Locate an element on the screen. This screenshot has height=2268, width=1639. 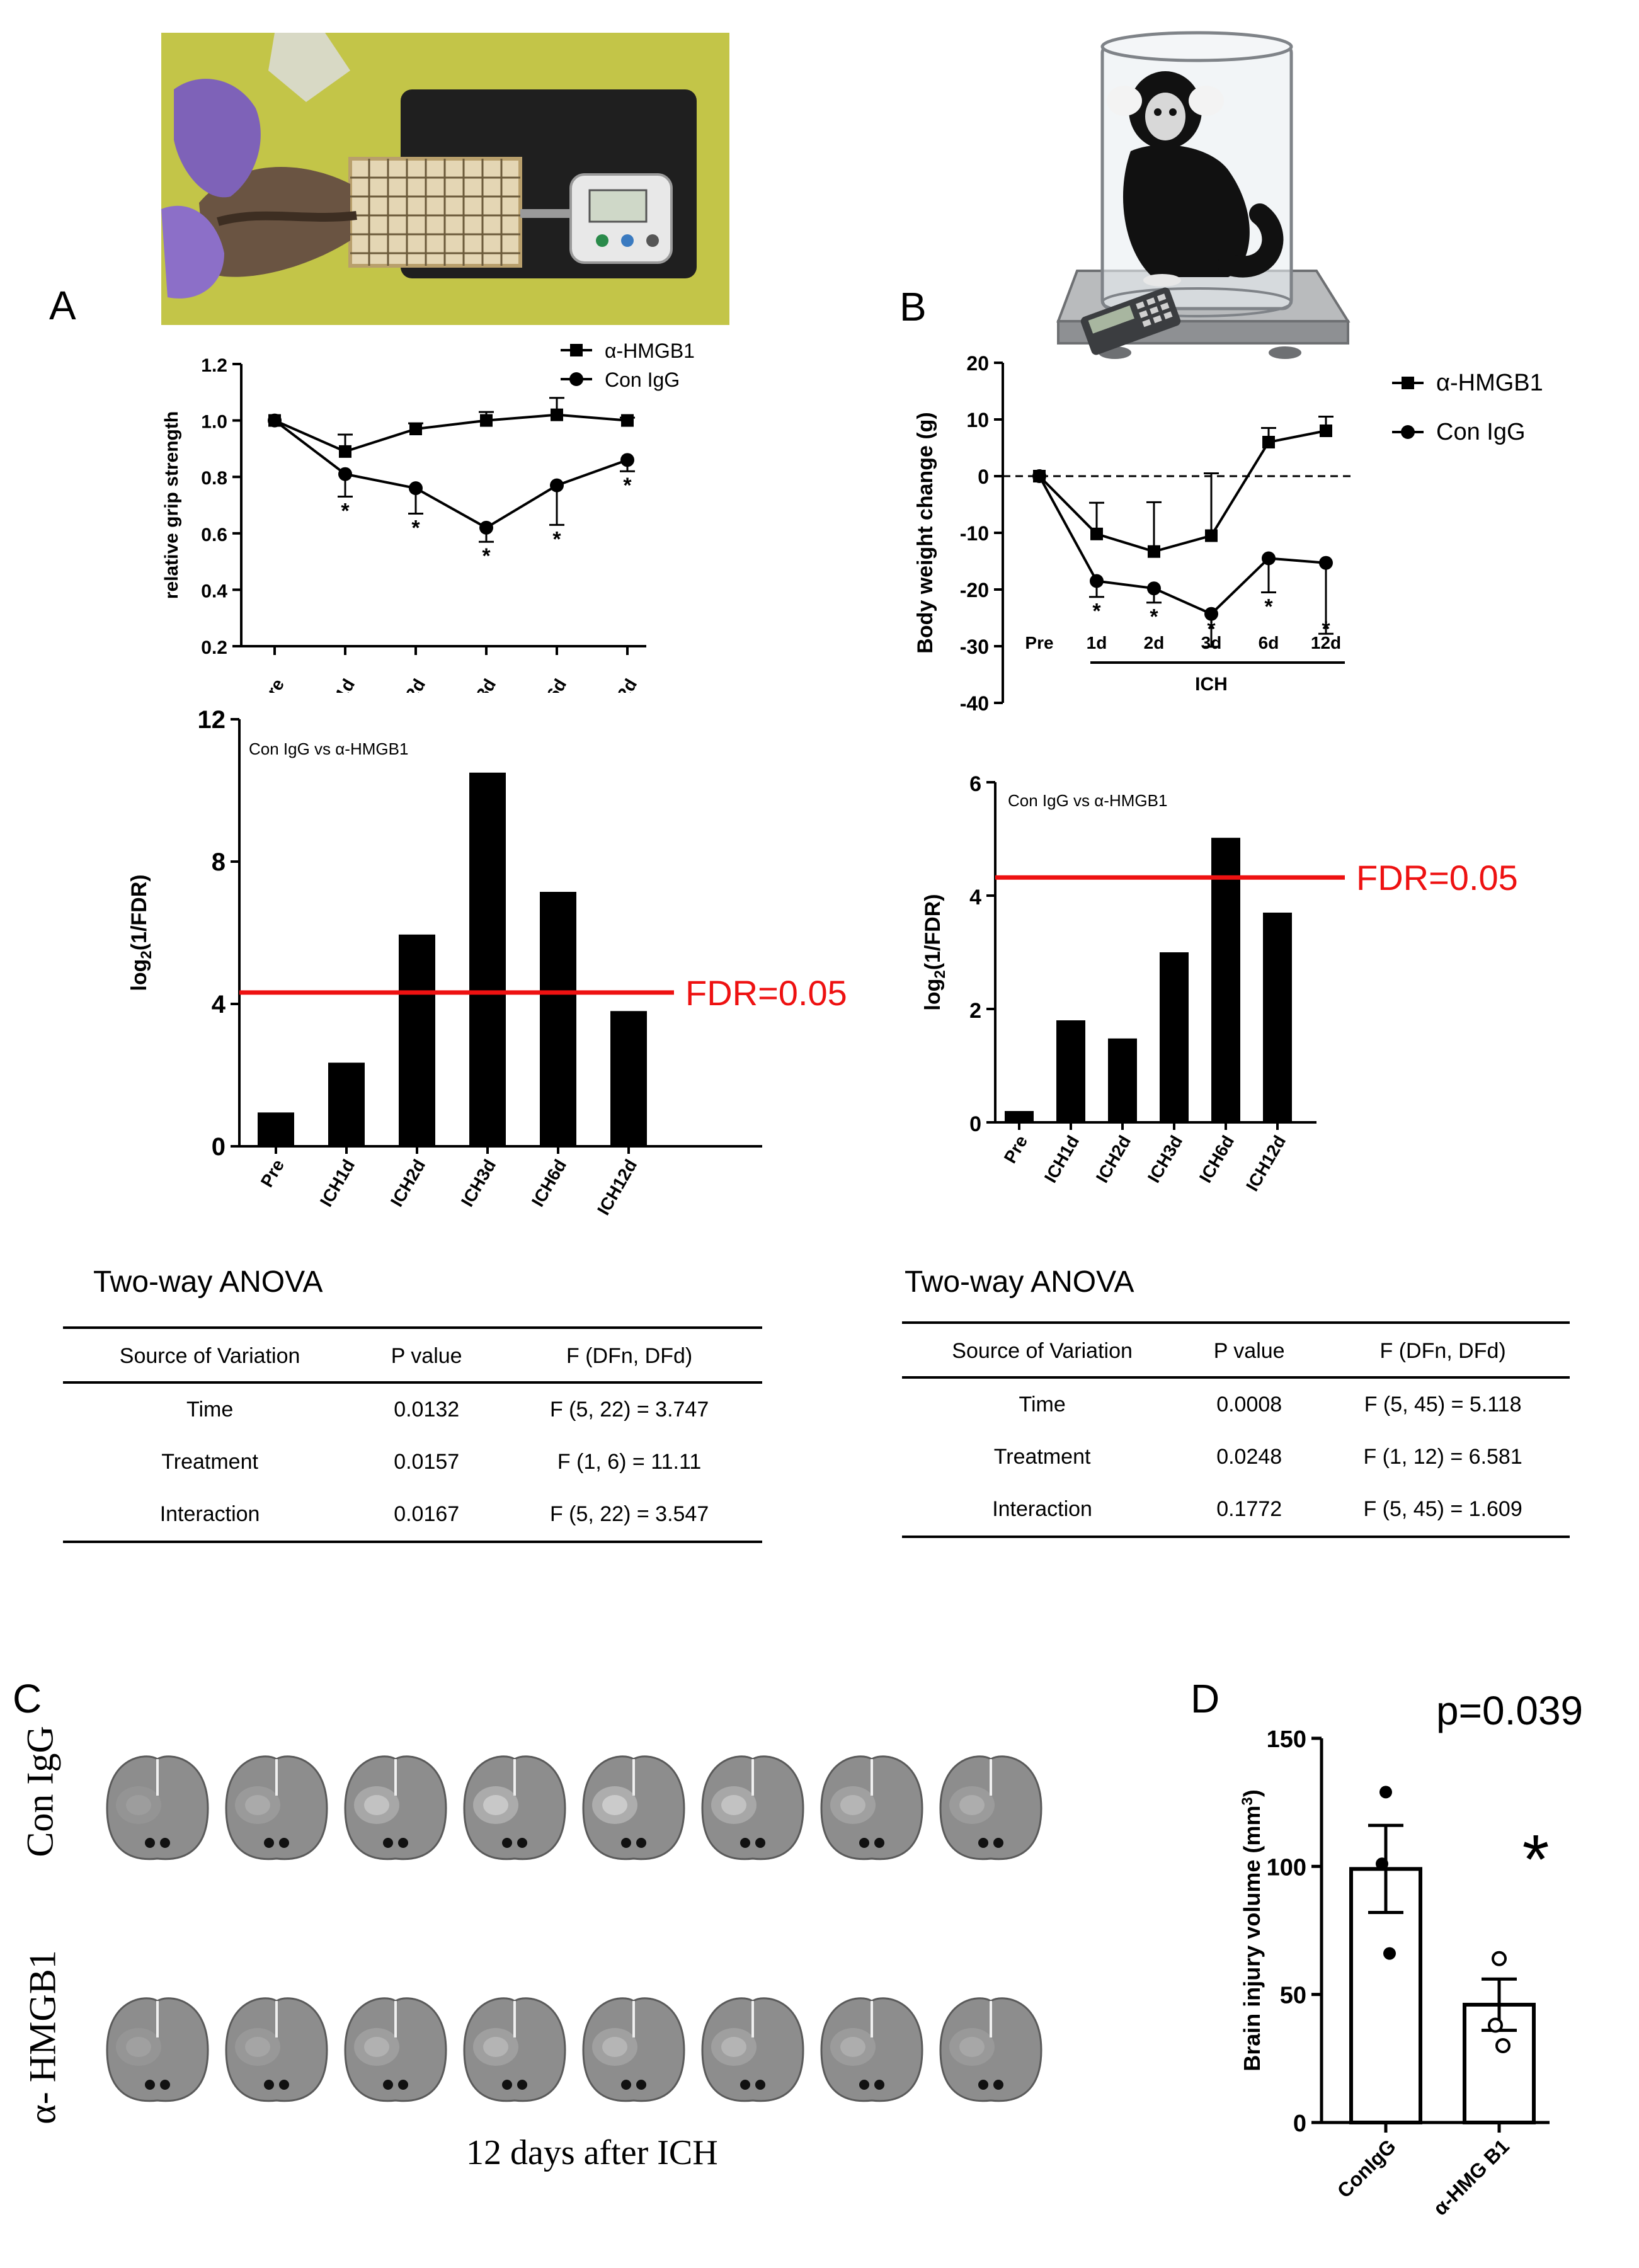
anova-b-cell: 0.0008 is located at coordinates (1249, 1404).